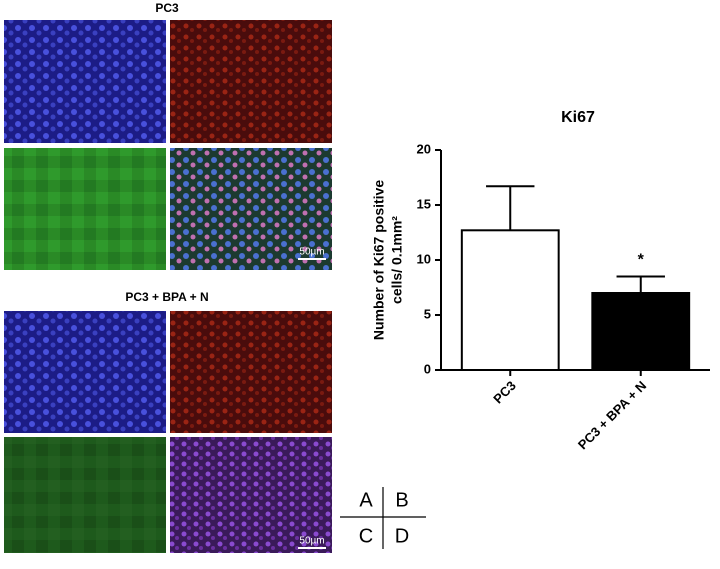 This screenshot has width=720, height=569. Describe the element at coordinates (383, 518) in the screenshot. I see `quadrant-key: A B C D` at that location.